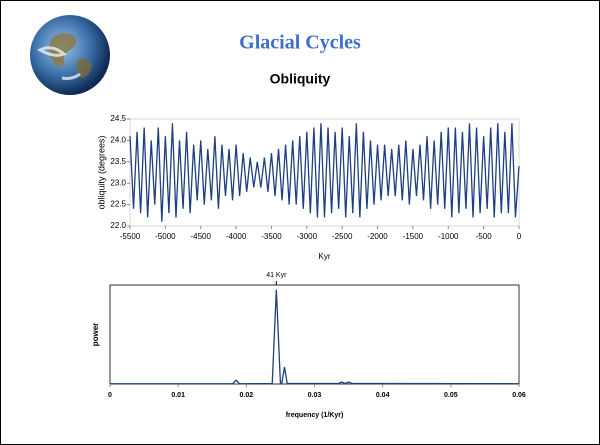 The image size is (600, 445). I want to click on x-tick-label: -500, so click(484, 236).